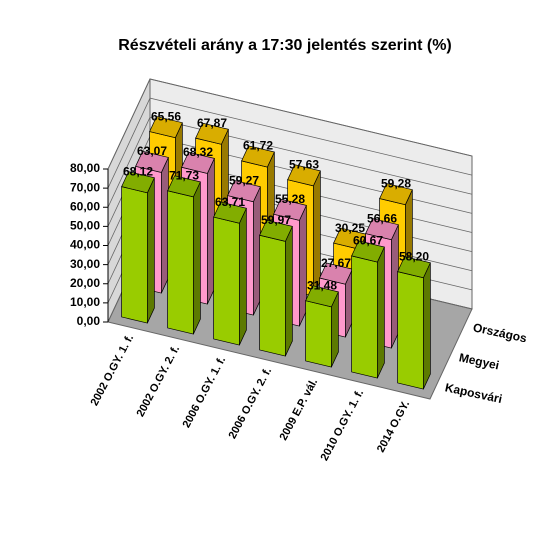 The height and width of the screenshot is (533, 533). I want to click on data-label: 59,97, so click(276, 220).